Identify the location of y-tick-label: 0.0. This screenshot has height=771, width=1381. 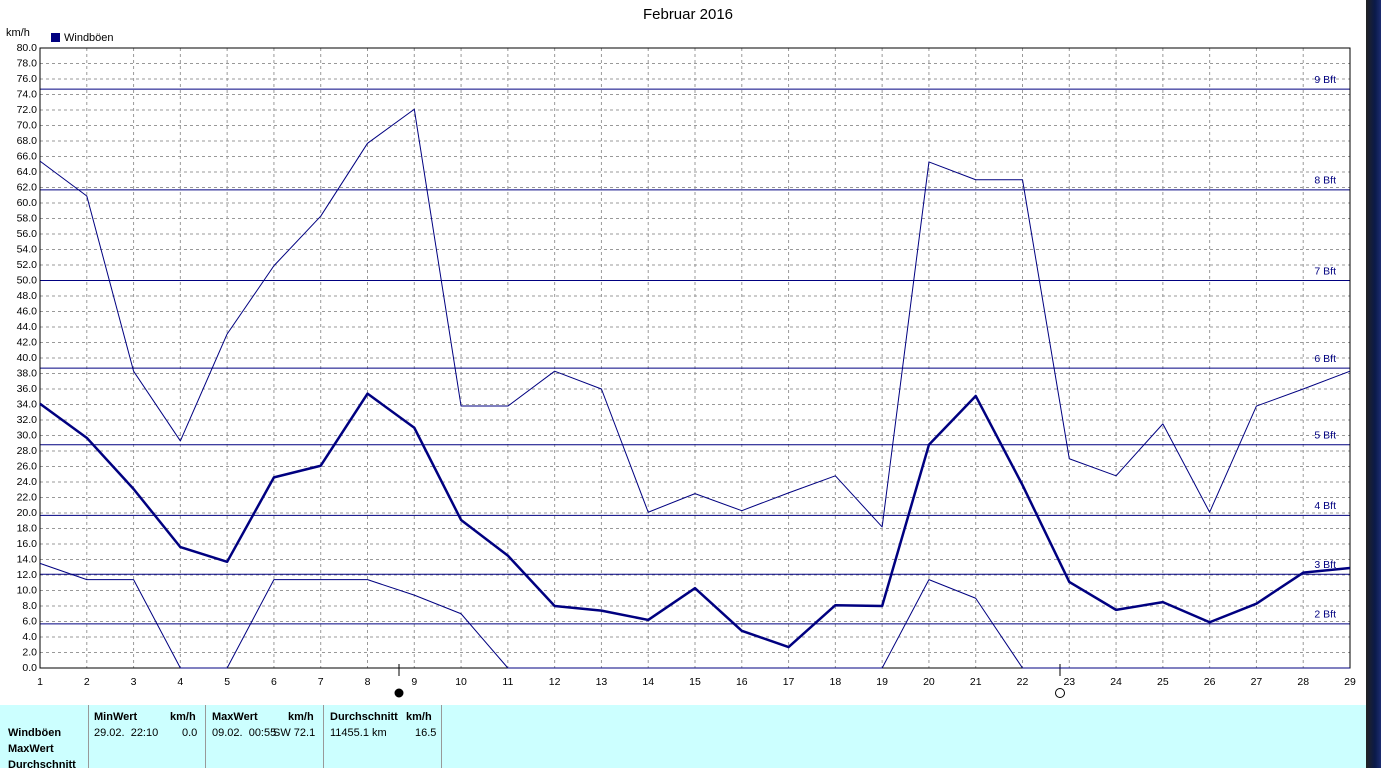
(29, 668).